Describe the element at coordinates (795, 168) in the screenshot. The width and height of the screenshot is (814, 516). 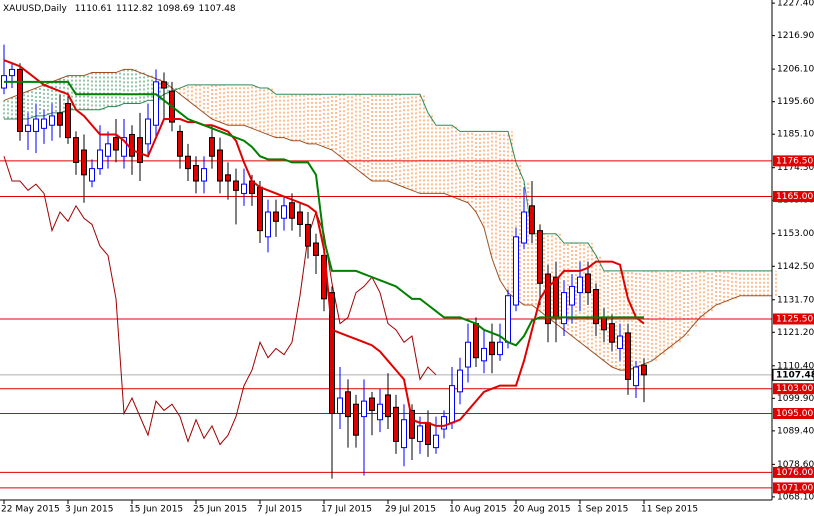
I see `y-tick-label: 1174.30` at that location.